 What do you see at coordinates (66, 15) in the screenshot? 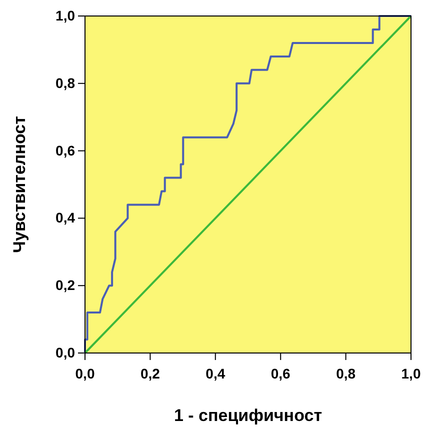
I see `y-tick-label: 1,0` at bounding box center [66, 15].